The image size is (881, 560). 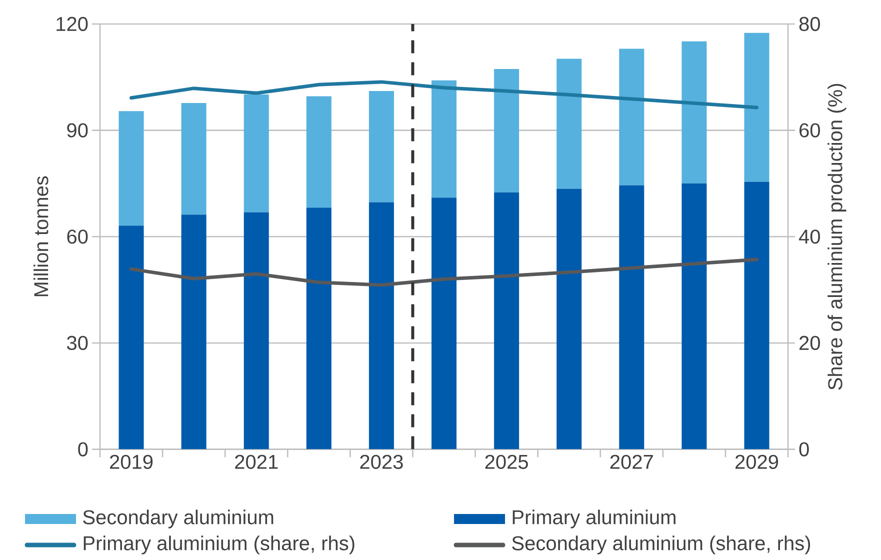 What do you see at coordinates (804, 449) in the screenshot?
I see `y2-tick-label: 0` at bounding box center [804, 449].